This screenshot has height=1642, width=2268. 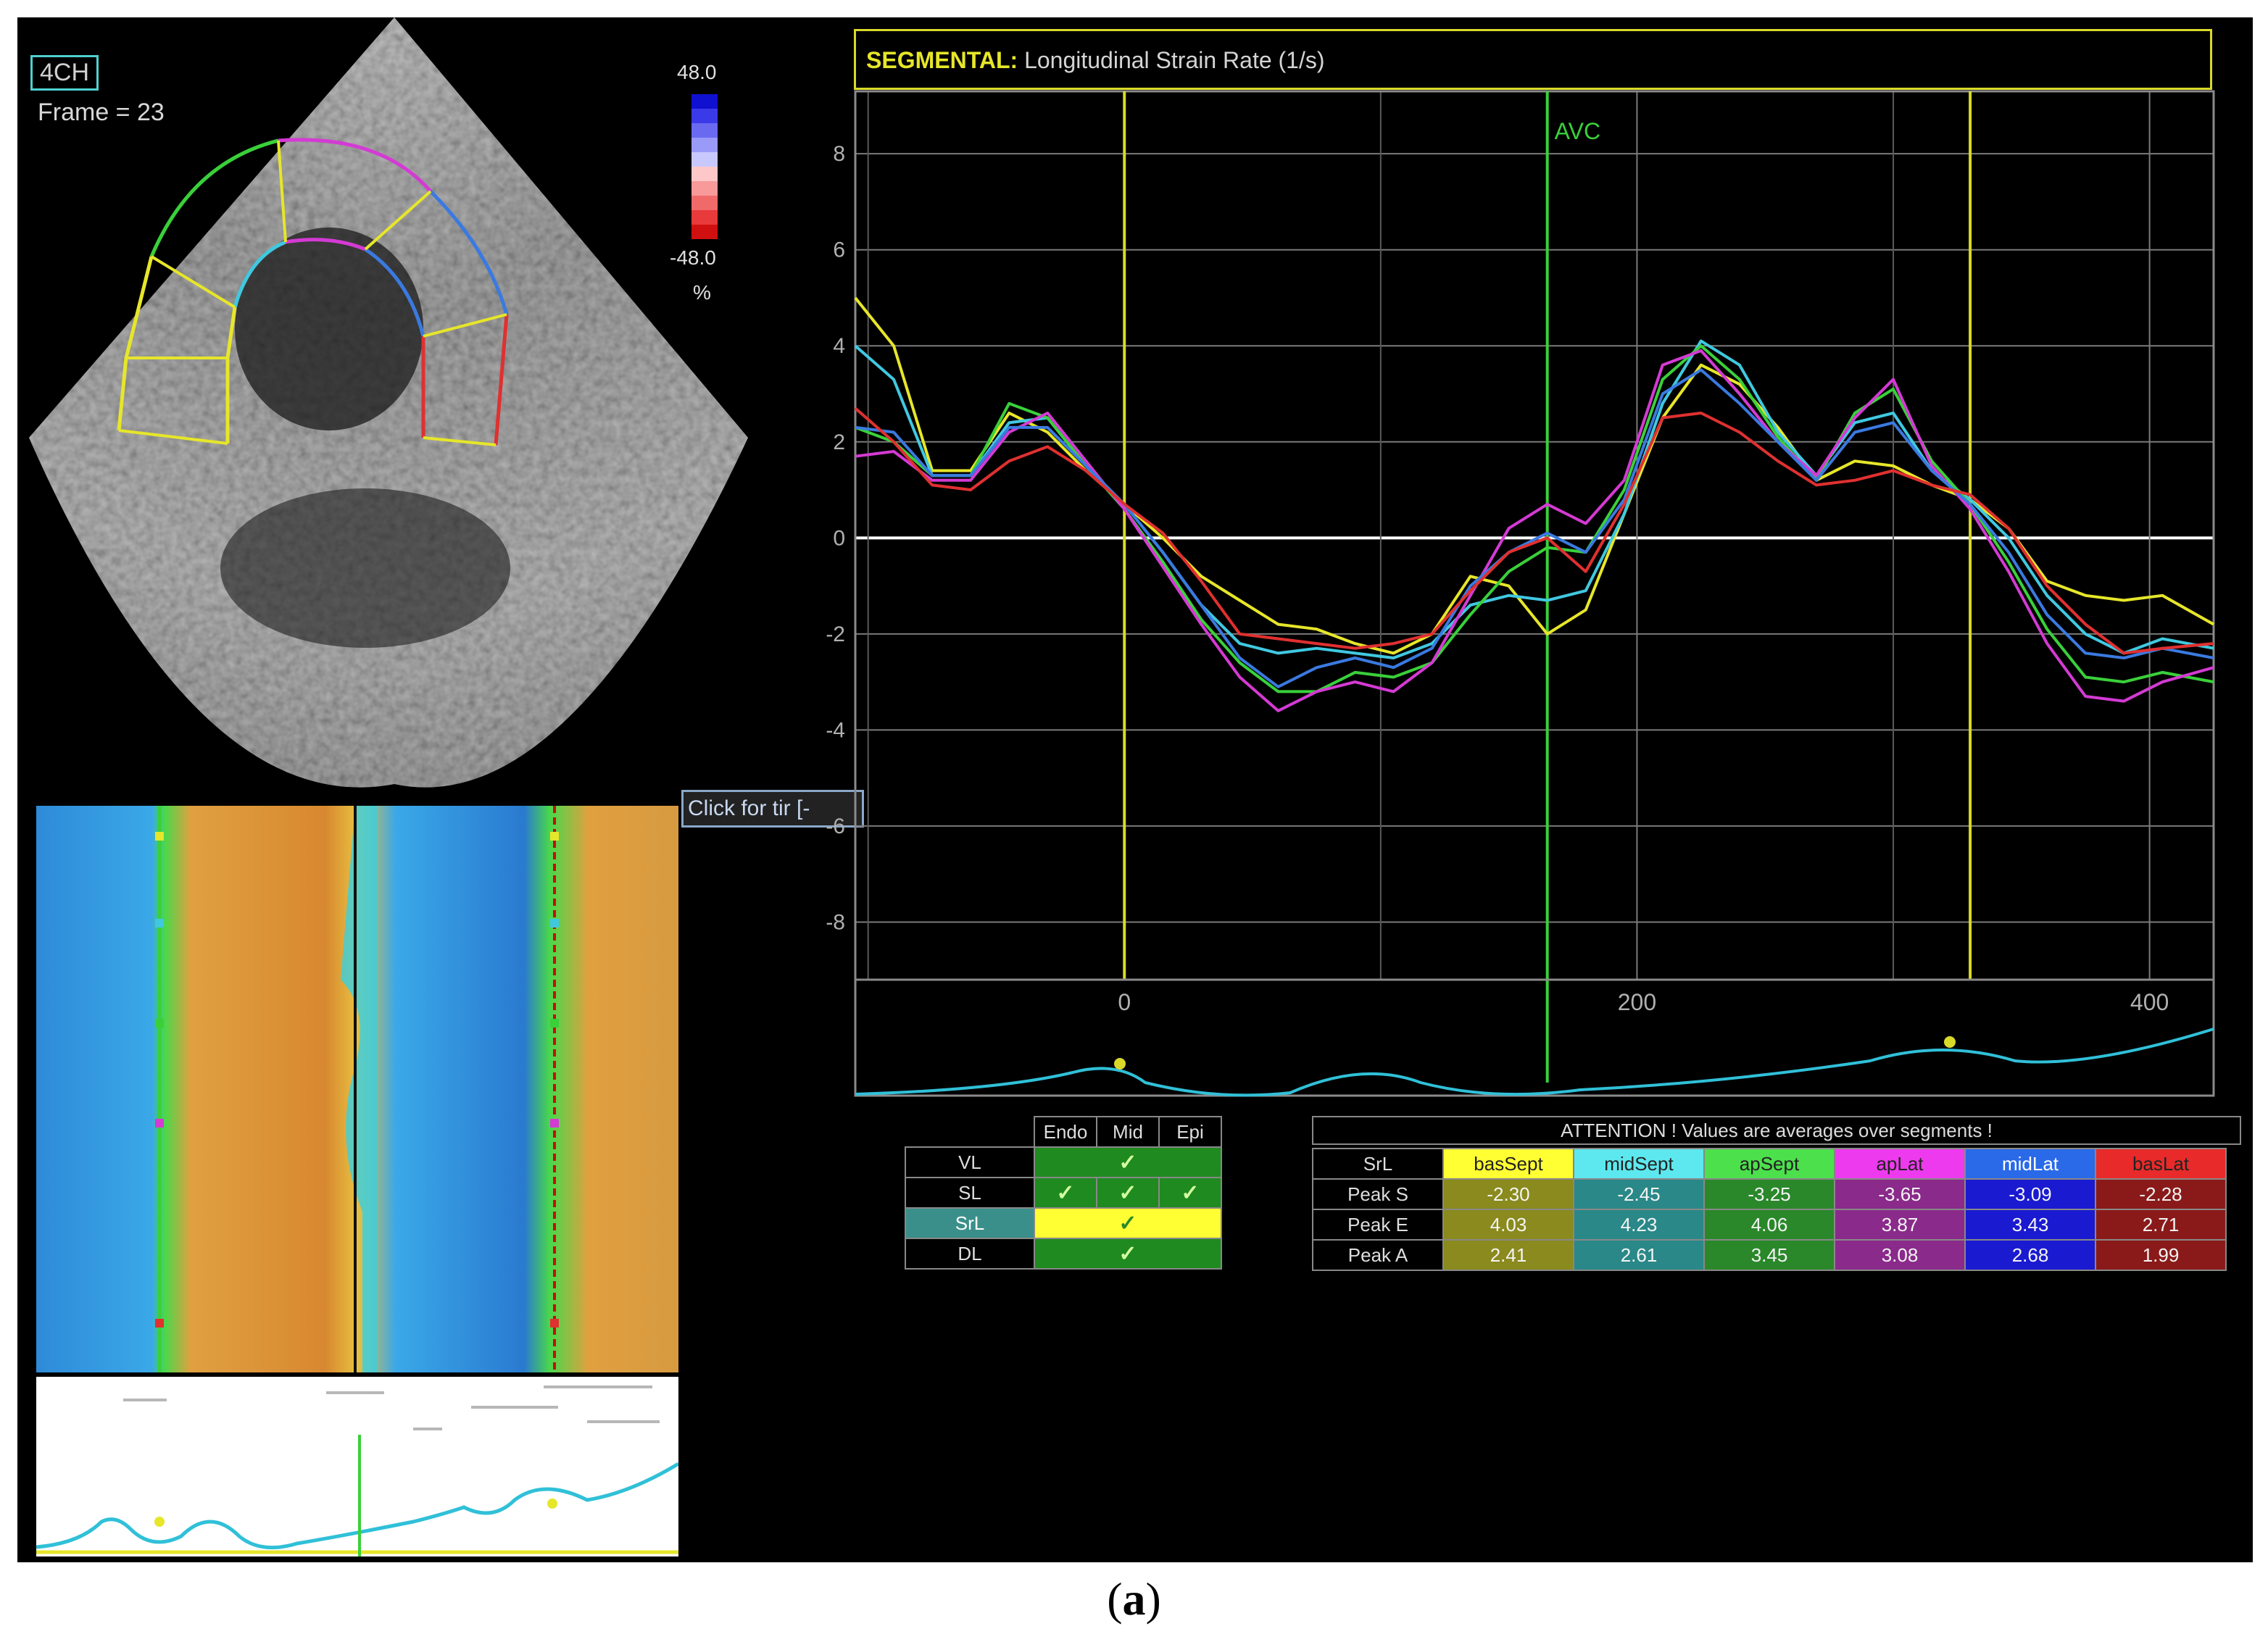 I want to click on peak-value-cell: 2.41, so click(x=1508, y=1255).